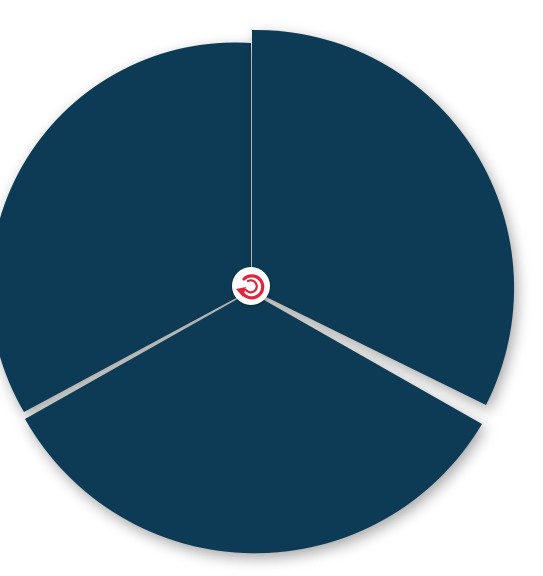  I want to click on center-hub, so click(251, 286).